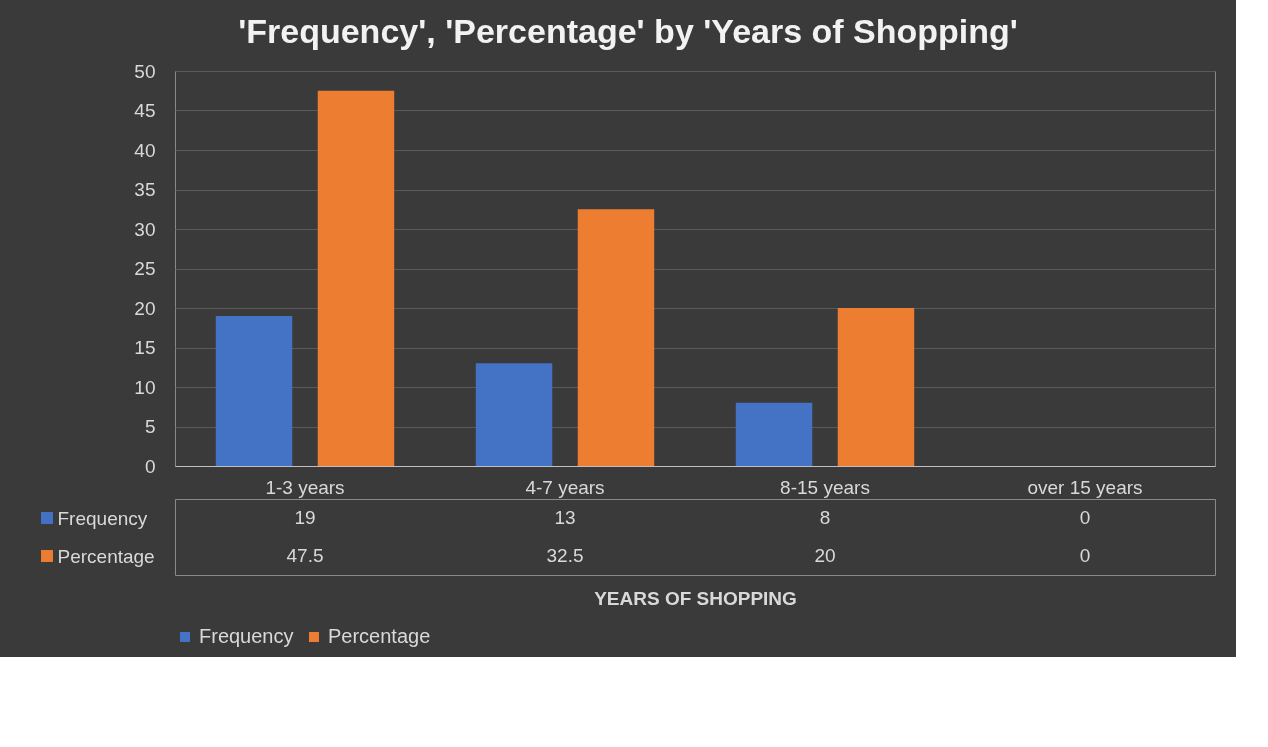  Describe the element at coordinates (628, 30) in the screenshot. I see `chart-title: 'Frequency', 'Percentage' by 'Years of Shopping'` at that location.